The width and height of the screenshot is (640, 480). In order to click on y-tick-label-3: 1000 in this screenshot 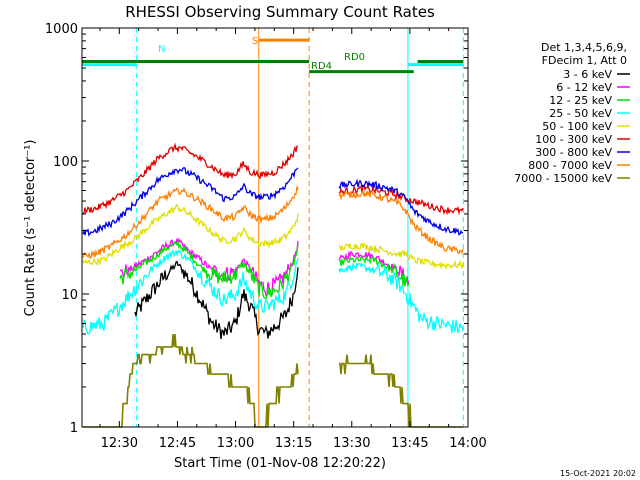, I will do `click(61, 29)`.